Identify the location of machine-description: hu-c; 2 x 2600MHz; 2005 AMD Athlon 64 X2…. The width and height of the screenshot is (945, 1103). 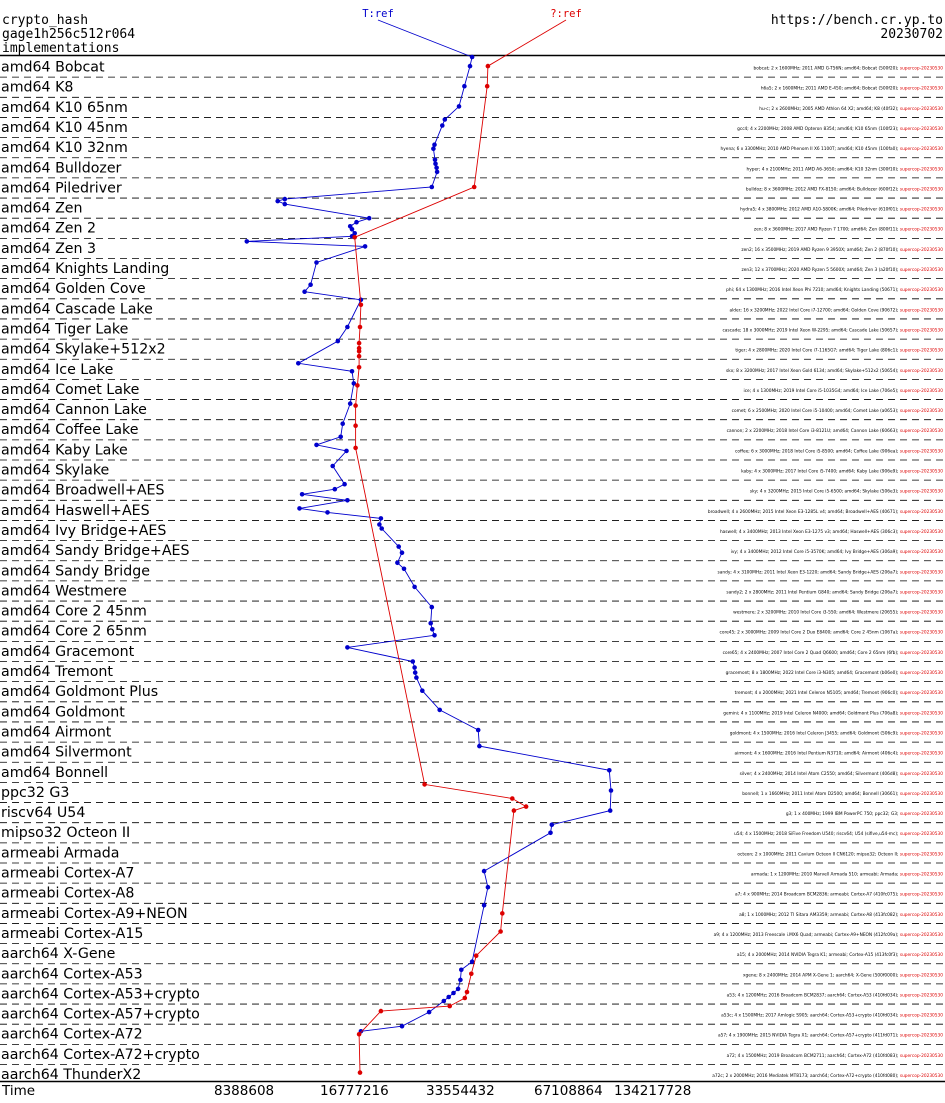
(829, 109).